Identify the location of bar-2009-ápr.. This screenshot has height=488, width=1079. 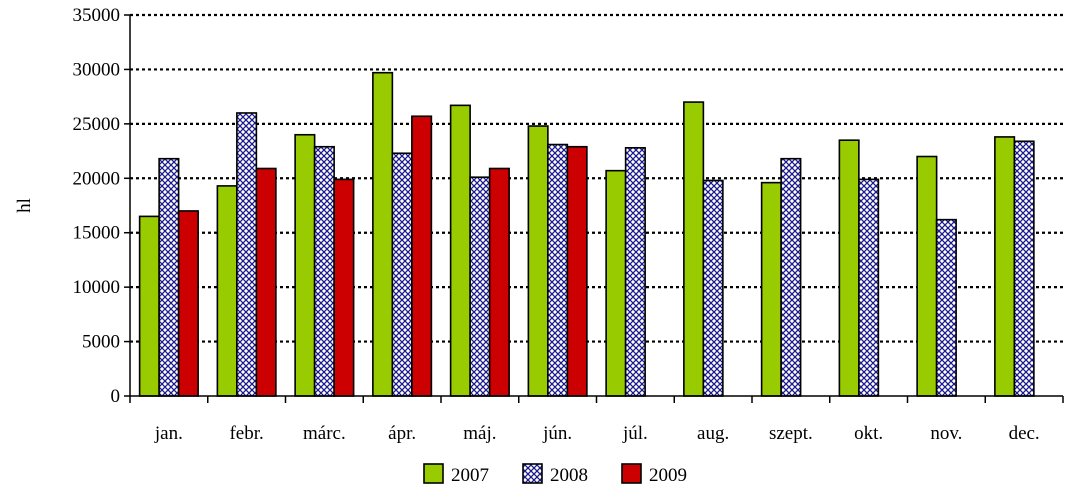
(422, 256).